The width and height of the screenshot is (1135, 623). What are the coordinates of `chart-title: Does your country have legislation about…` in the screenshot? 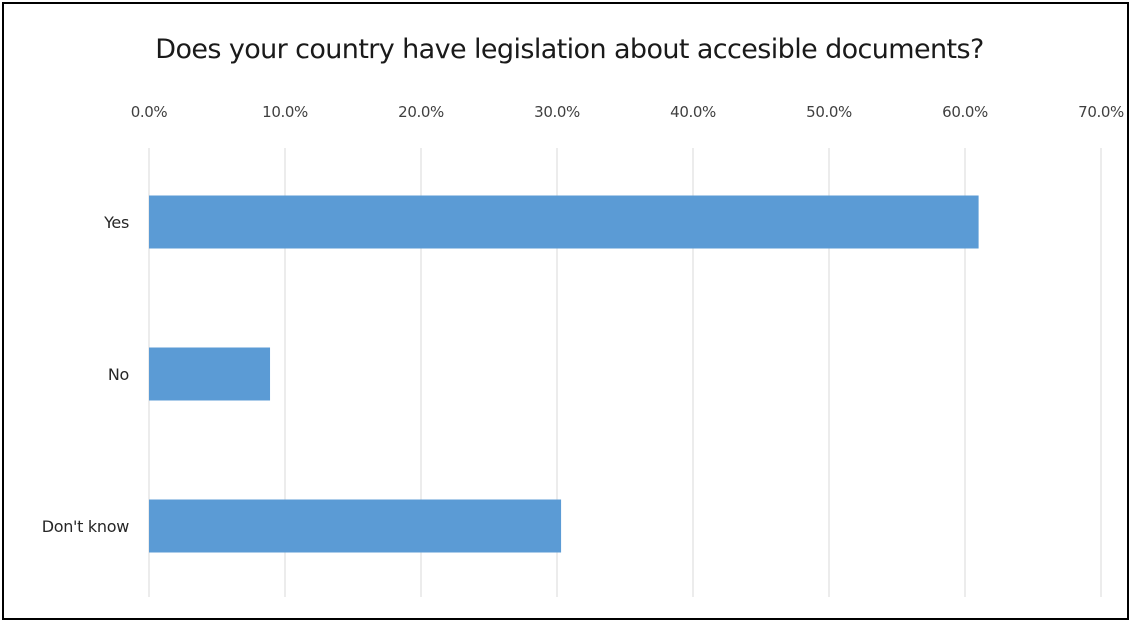 It's located at (569, 49).